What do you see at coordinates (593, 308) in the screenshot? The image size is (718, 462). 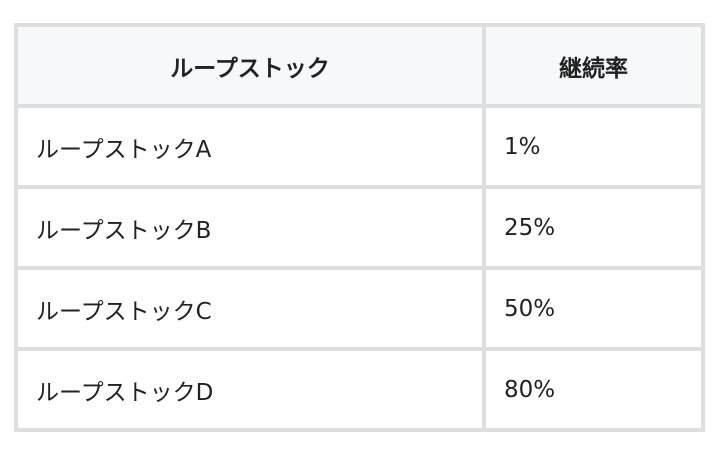 I see `retention-rate: 50%` at bounding box center [593, 308].